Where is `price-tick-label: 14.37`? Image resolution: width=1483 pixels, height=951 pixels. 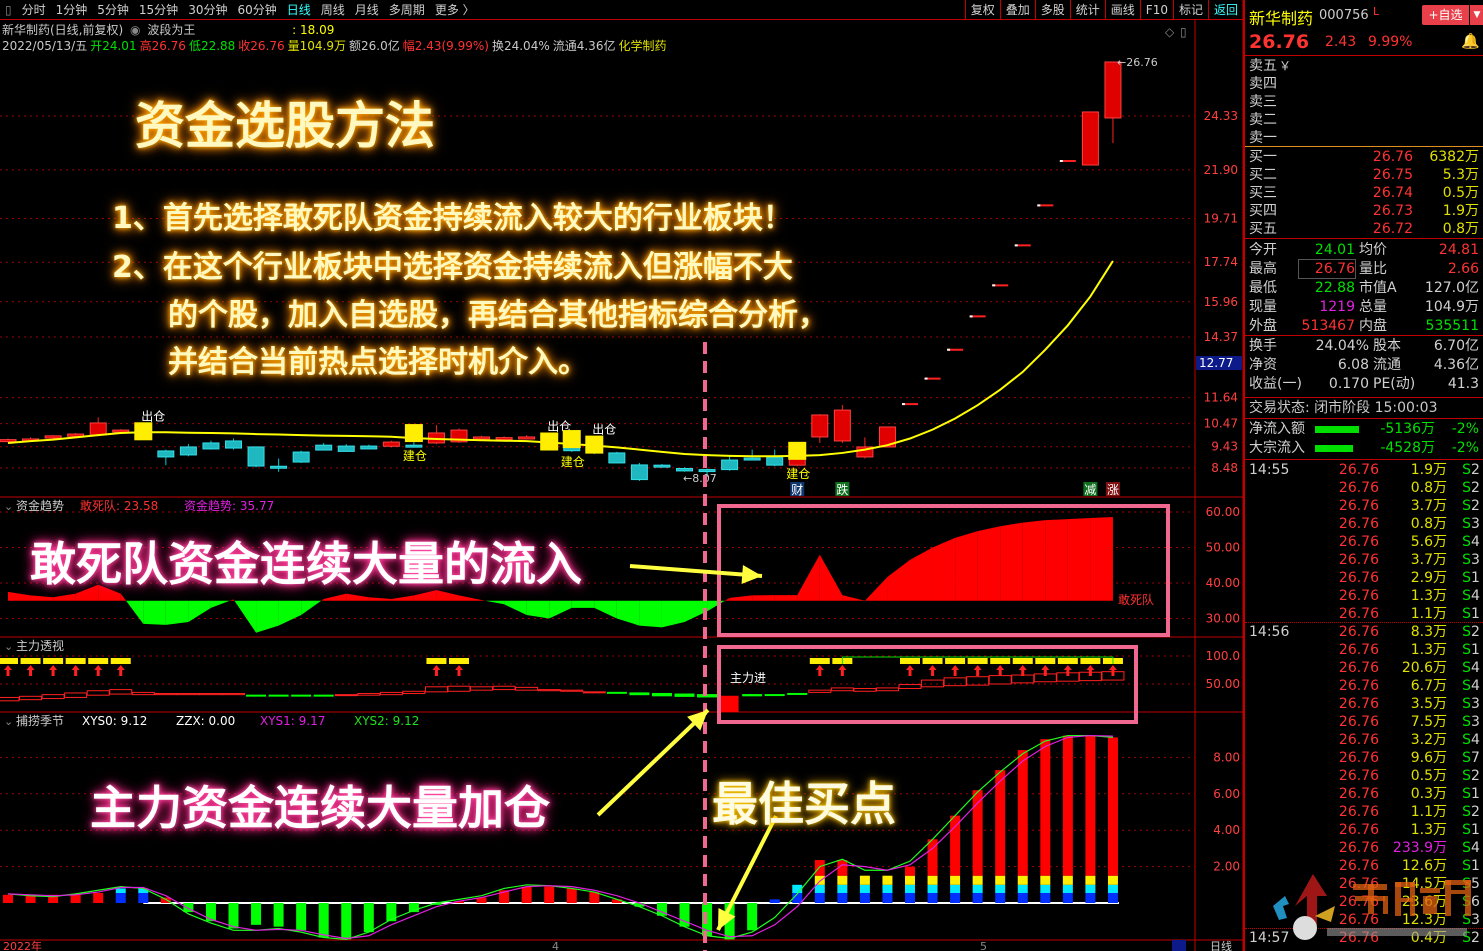 price-tick-label: 14.37 is located at coordinates (1221, 337).